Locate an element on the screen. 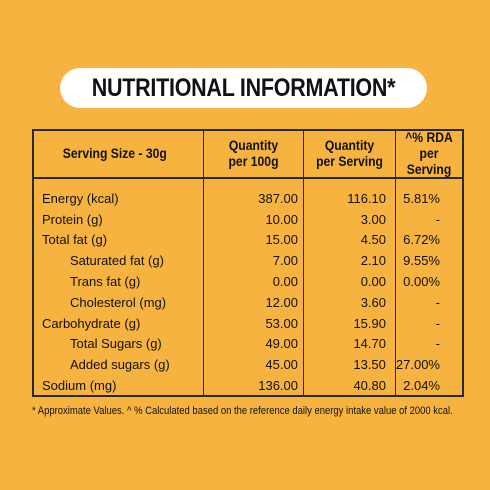 The width and height of the screenshot is (490, 490). value-per-100g: 0.00 is located at coordinates (285, 282).